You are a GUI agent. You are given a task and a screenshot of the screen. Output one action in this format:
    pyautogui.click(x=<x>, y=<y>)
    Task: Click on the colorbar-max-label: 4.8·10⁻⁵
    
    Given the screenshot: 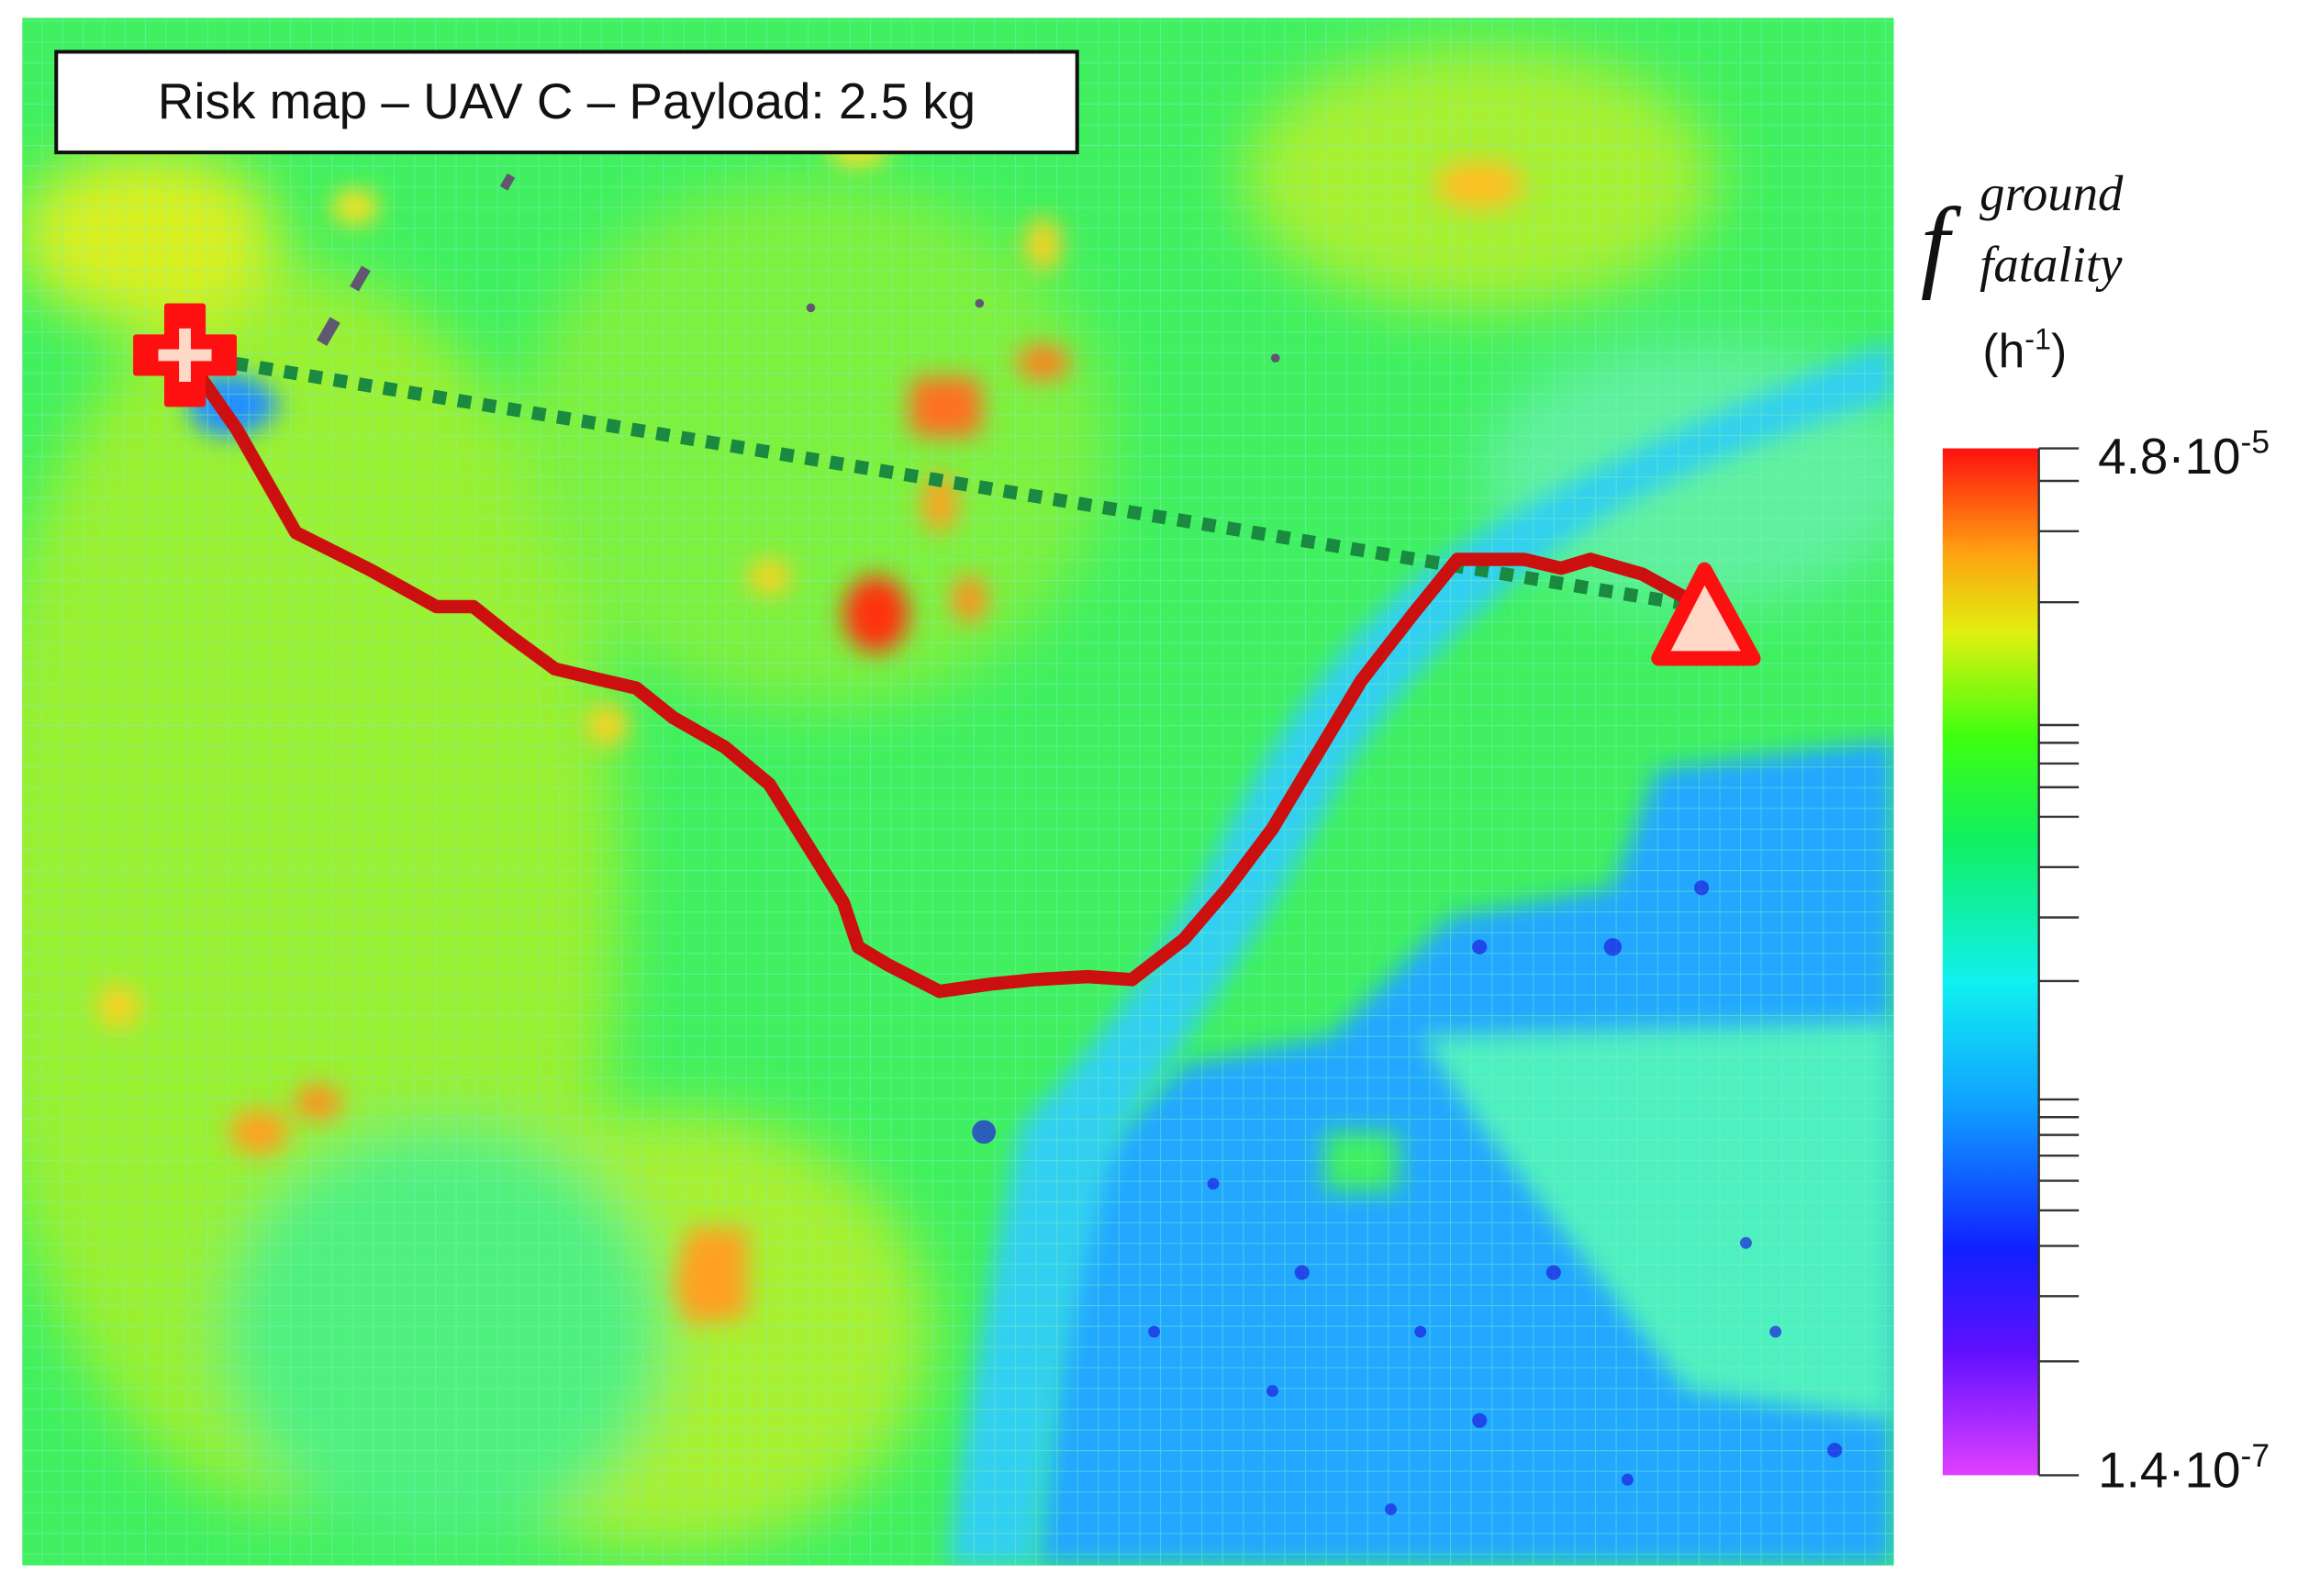 What is the action you would take?
    pyautogui.click(x=2184, y=454)
    